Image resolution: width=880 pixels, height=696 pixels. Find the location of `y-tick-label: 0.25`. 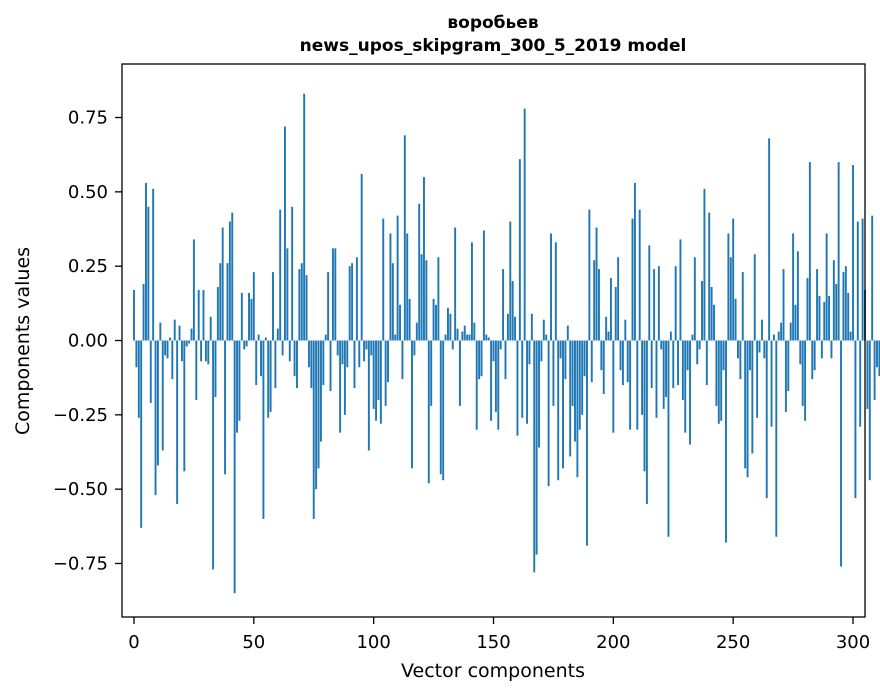

y-tick-label: 0.25 is located at coordinates (88, 266).